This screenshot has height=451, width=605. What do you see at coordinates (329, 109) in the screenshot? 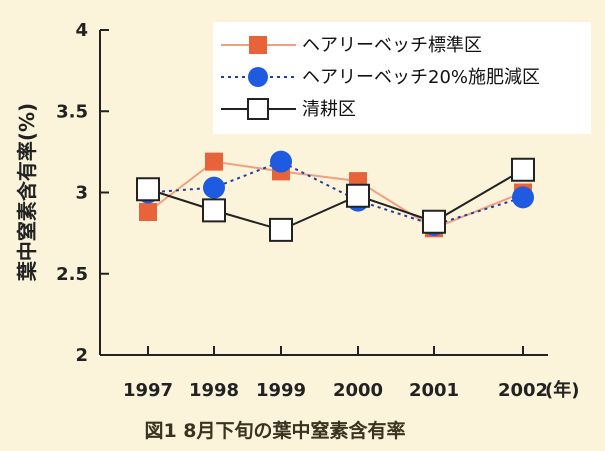
I see `legend-label-2: 清耕区` at bounding box center [329, 109].